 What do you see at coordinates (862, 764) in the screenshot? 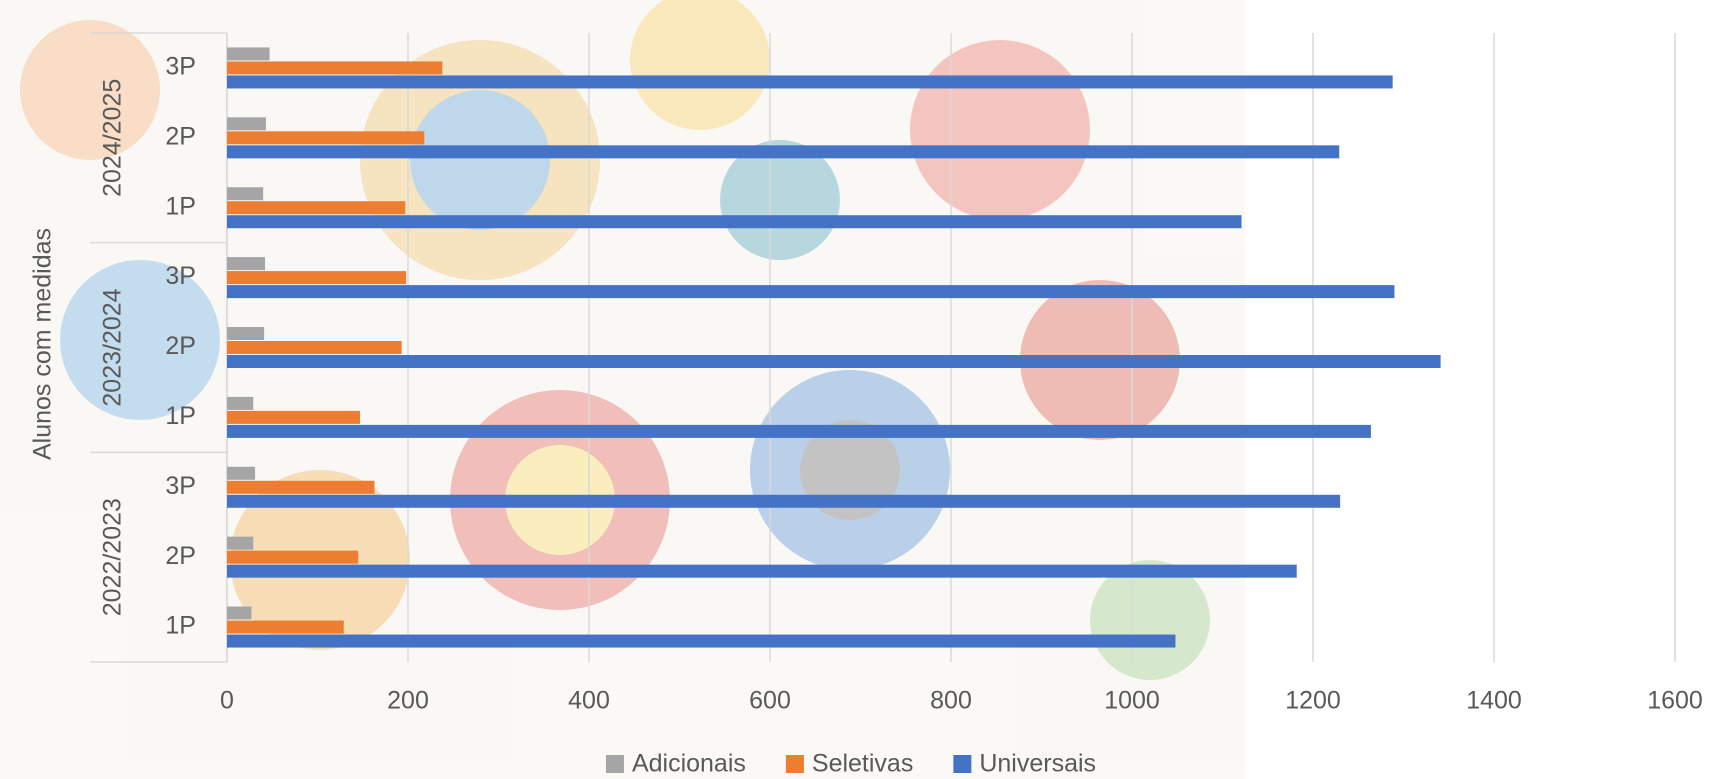
I see `legend-label: Seletivas` at bounding box center [862, 764].